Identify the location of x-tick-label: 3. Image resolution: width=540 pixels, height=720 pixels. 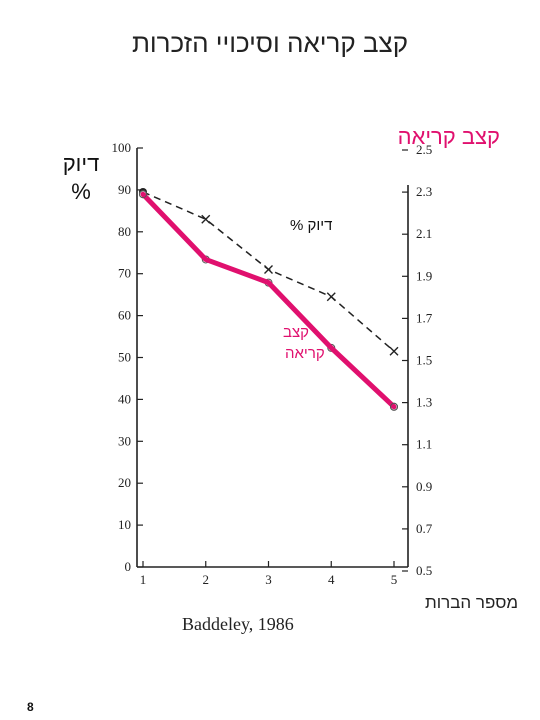
(268, 579).